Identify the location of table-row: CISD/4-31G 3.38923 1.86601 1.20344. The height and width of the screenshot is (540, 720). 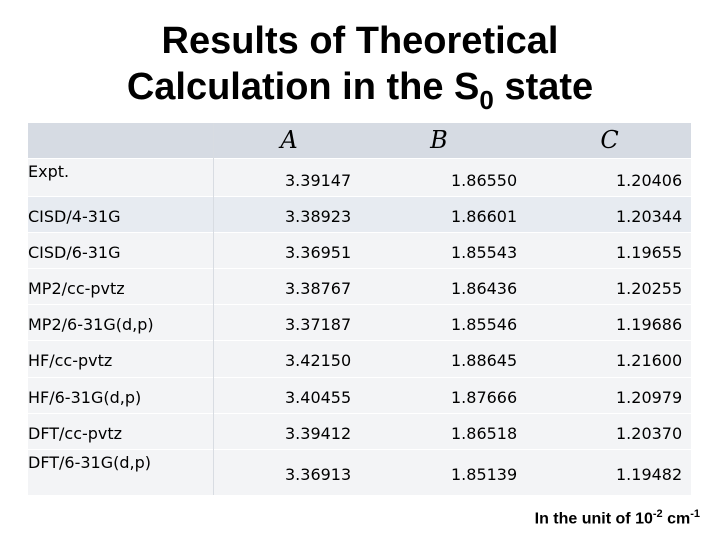
(359, 214).